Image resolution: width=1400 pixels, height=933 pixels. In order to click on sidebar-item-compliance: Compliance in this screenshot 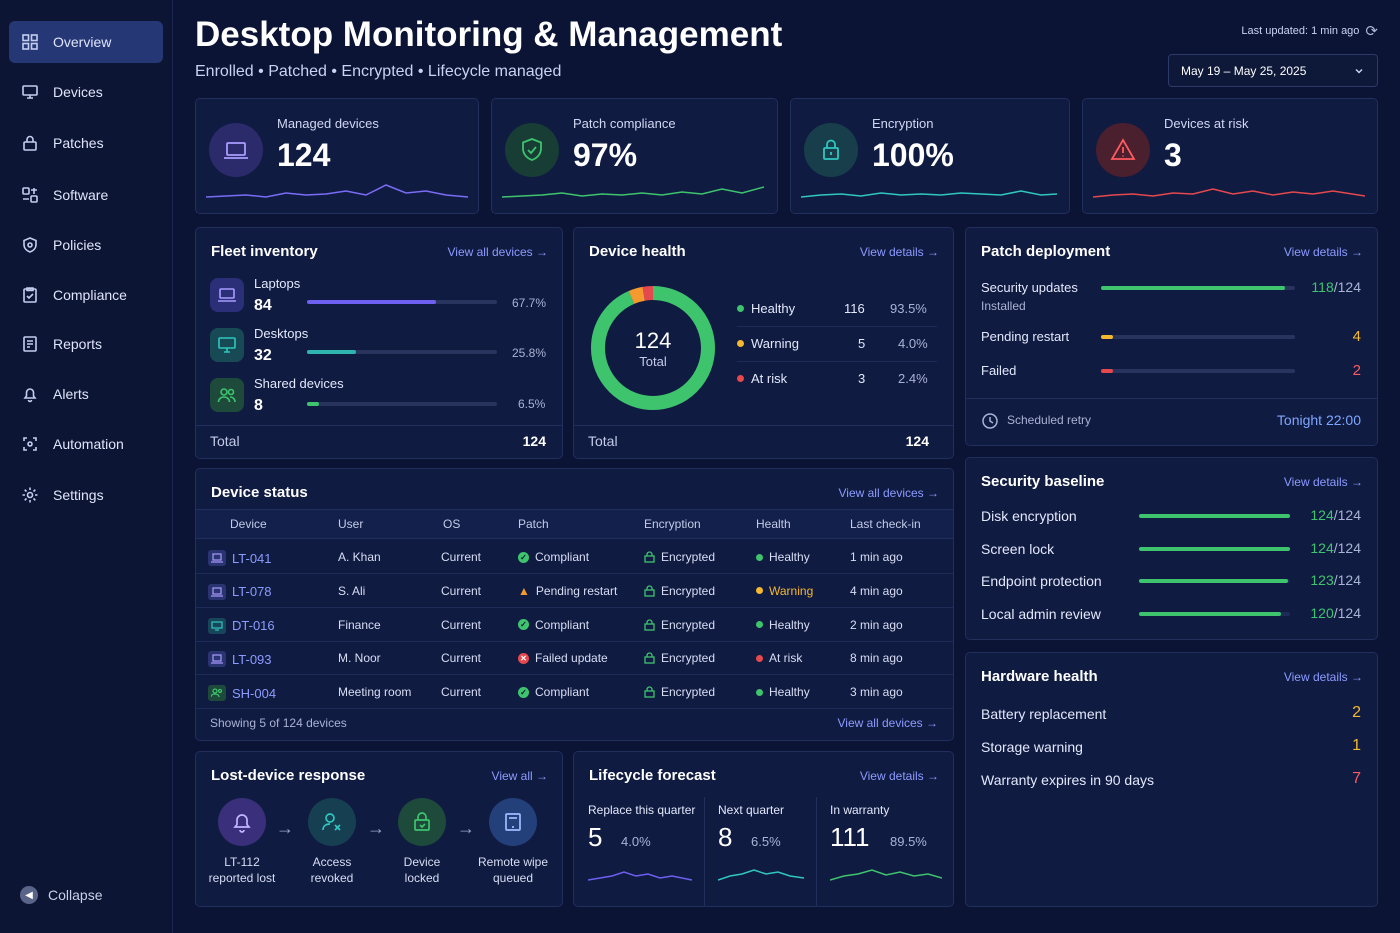, I will do `click(86, 295)`.